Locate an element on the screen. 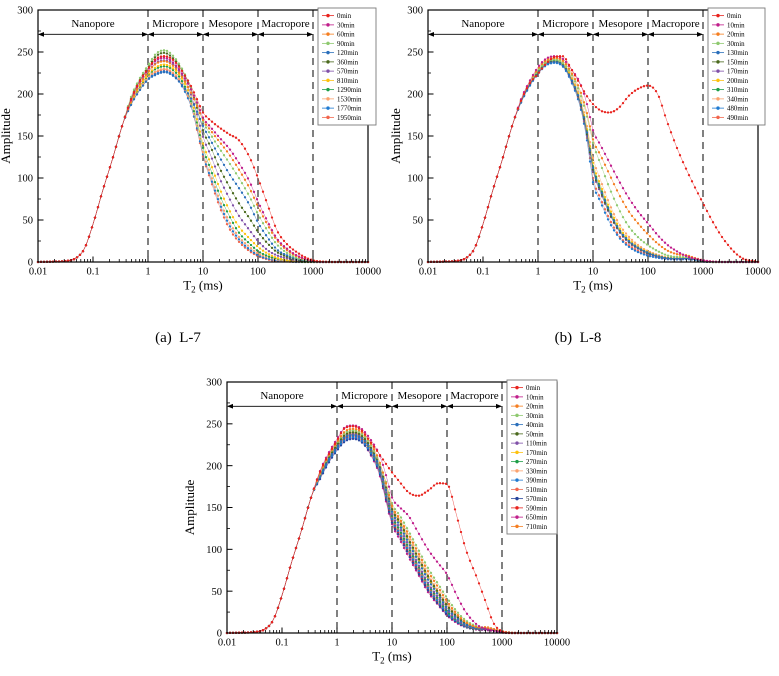 The width and height of the screenshot is (779, 676). legend-entry-390min: 390min is located at coordinates (537, 481).